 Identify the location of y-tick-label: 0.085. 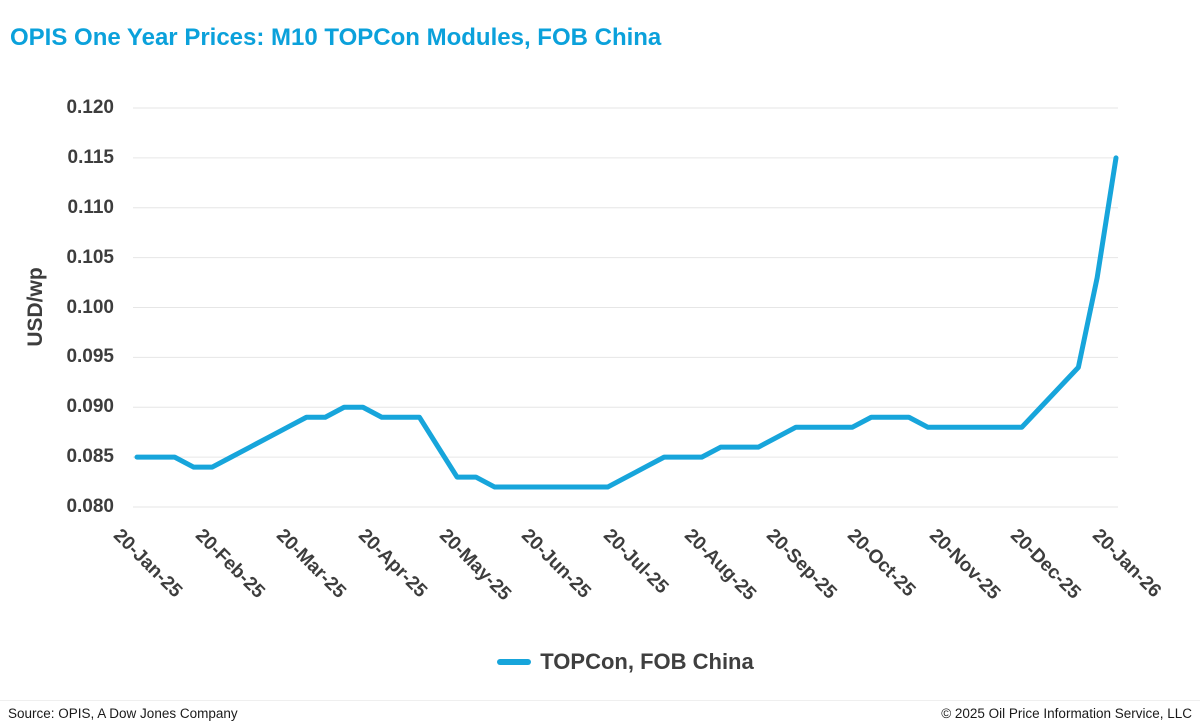
(90, 457).